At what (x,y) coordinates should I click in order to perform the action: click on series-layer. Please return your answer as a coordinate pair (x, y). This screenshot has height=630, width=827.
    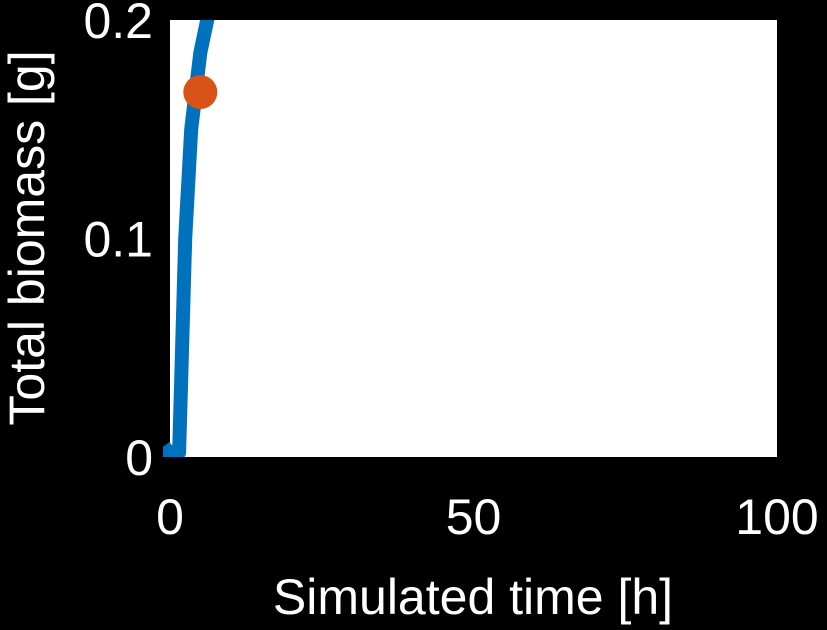
    Looking at the image, I should click on (189, 238).